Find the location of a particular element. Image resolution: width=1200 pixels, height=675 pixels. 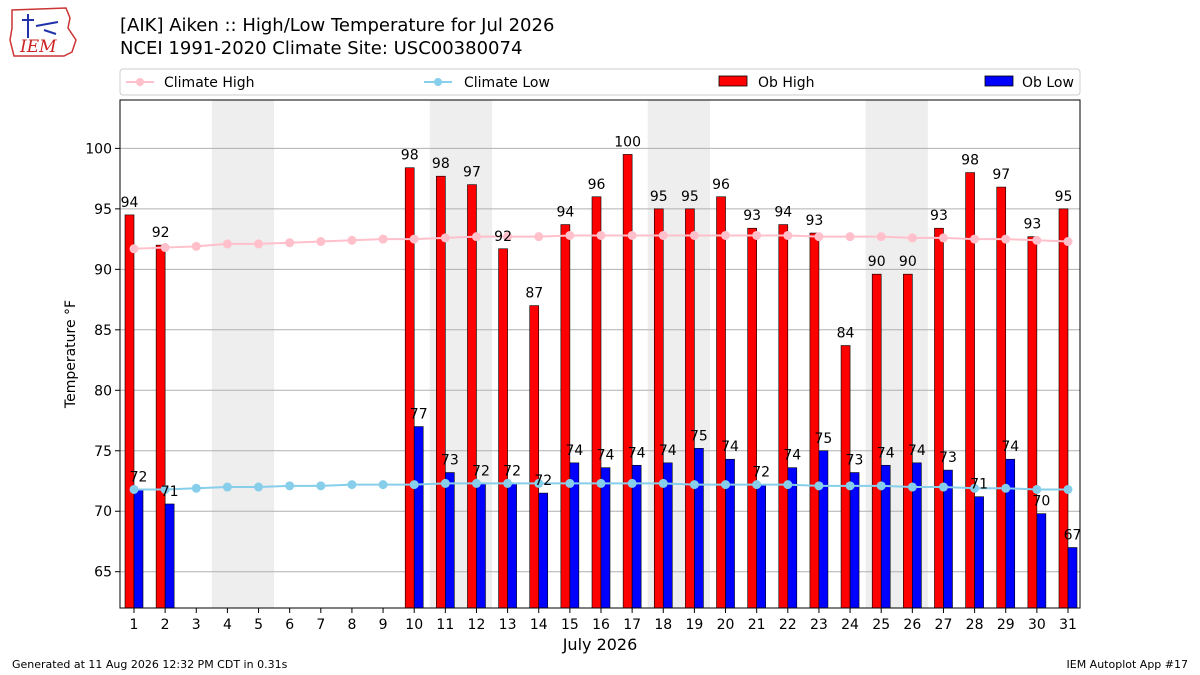

x-tick-label: 7 is located at coordinates (320, 625).